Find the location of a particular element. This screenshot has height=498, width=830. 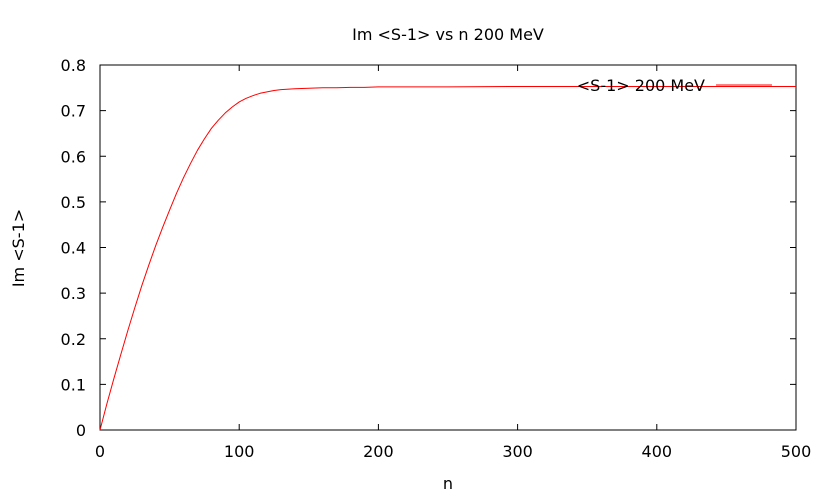

x-tick-label: 0 is located at coordinates (100, 451).